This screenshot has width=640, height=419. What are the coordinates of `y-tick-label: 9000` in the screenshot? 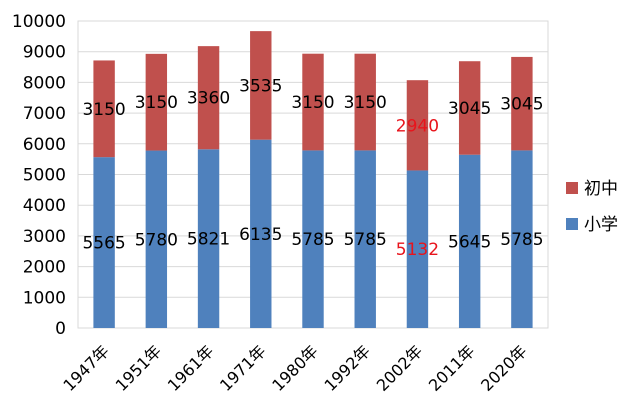 It's located at (44, 53).